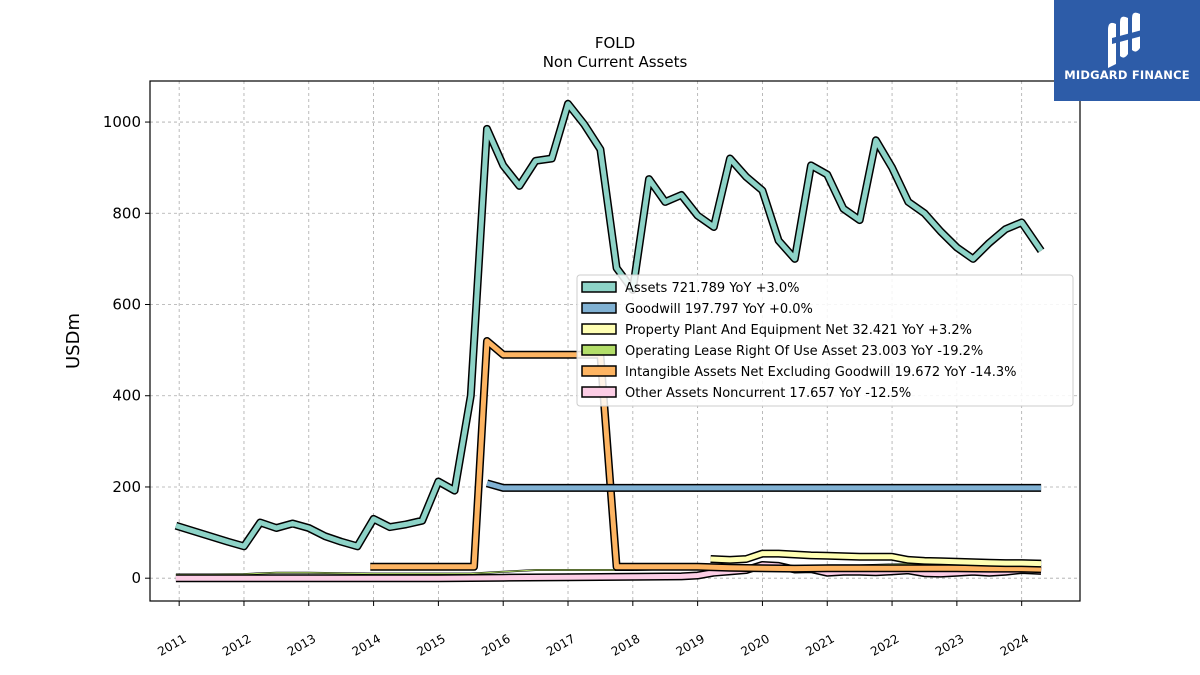  Describe the element at coordinates (301, 644) in the screenshot. I see `x-tick-label: 2013` at that location.